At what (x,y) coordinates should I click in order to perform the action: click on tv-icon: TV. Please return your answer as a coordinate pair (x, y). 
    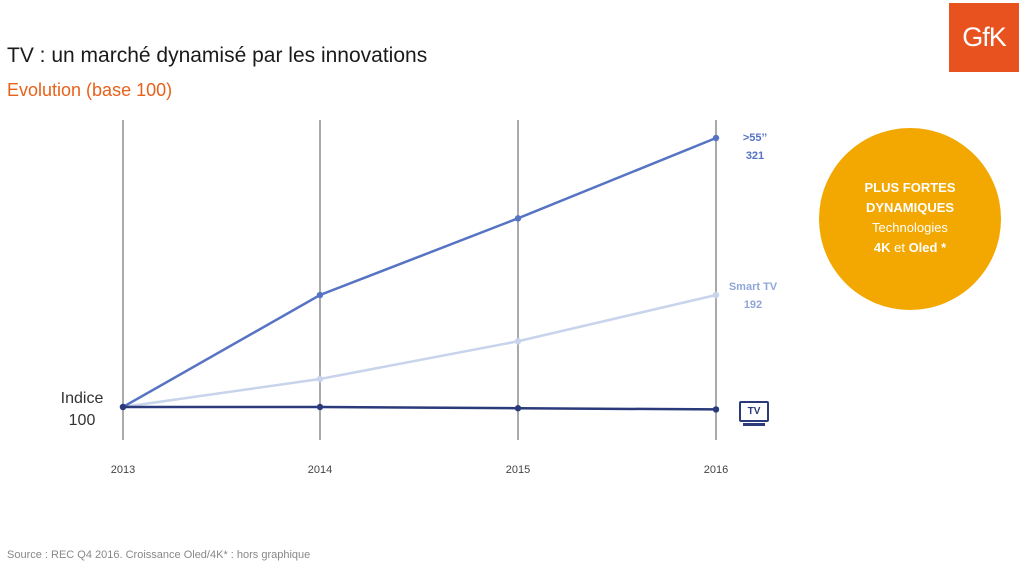
    Looking at the image, I should click on (754, 414).